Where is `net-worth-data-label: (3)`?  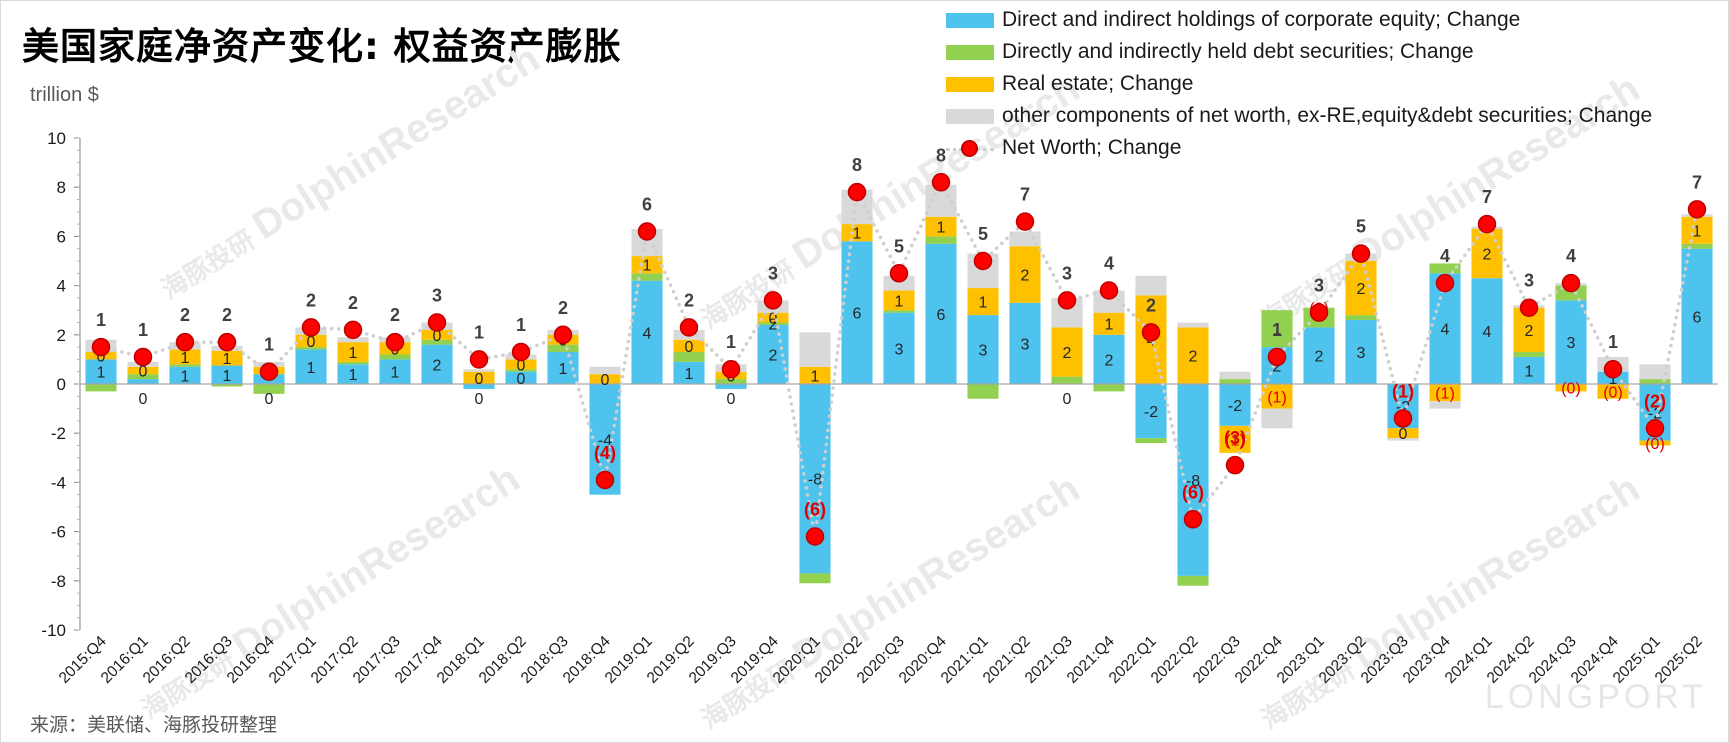
net-worth-data-label: (3) is located at coordinates (1235, 438).